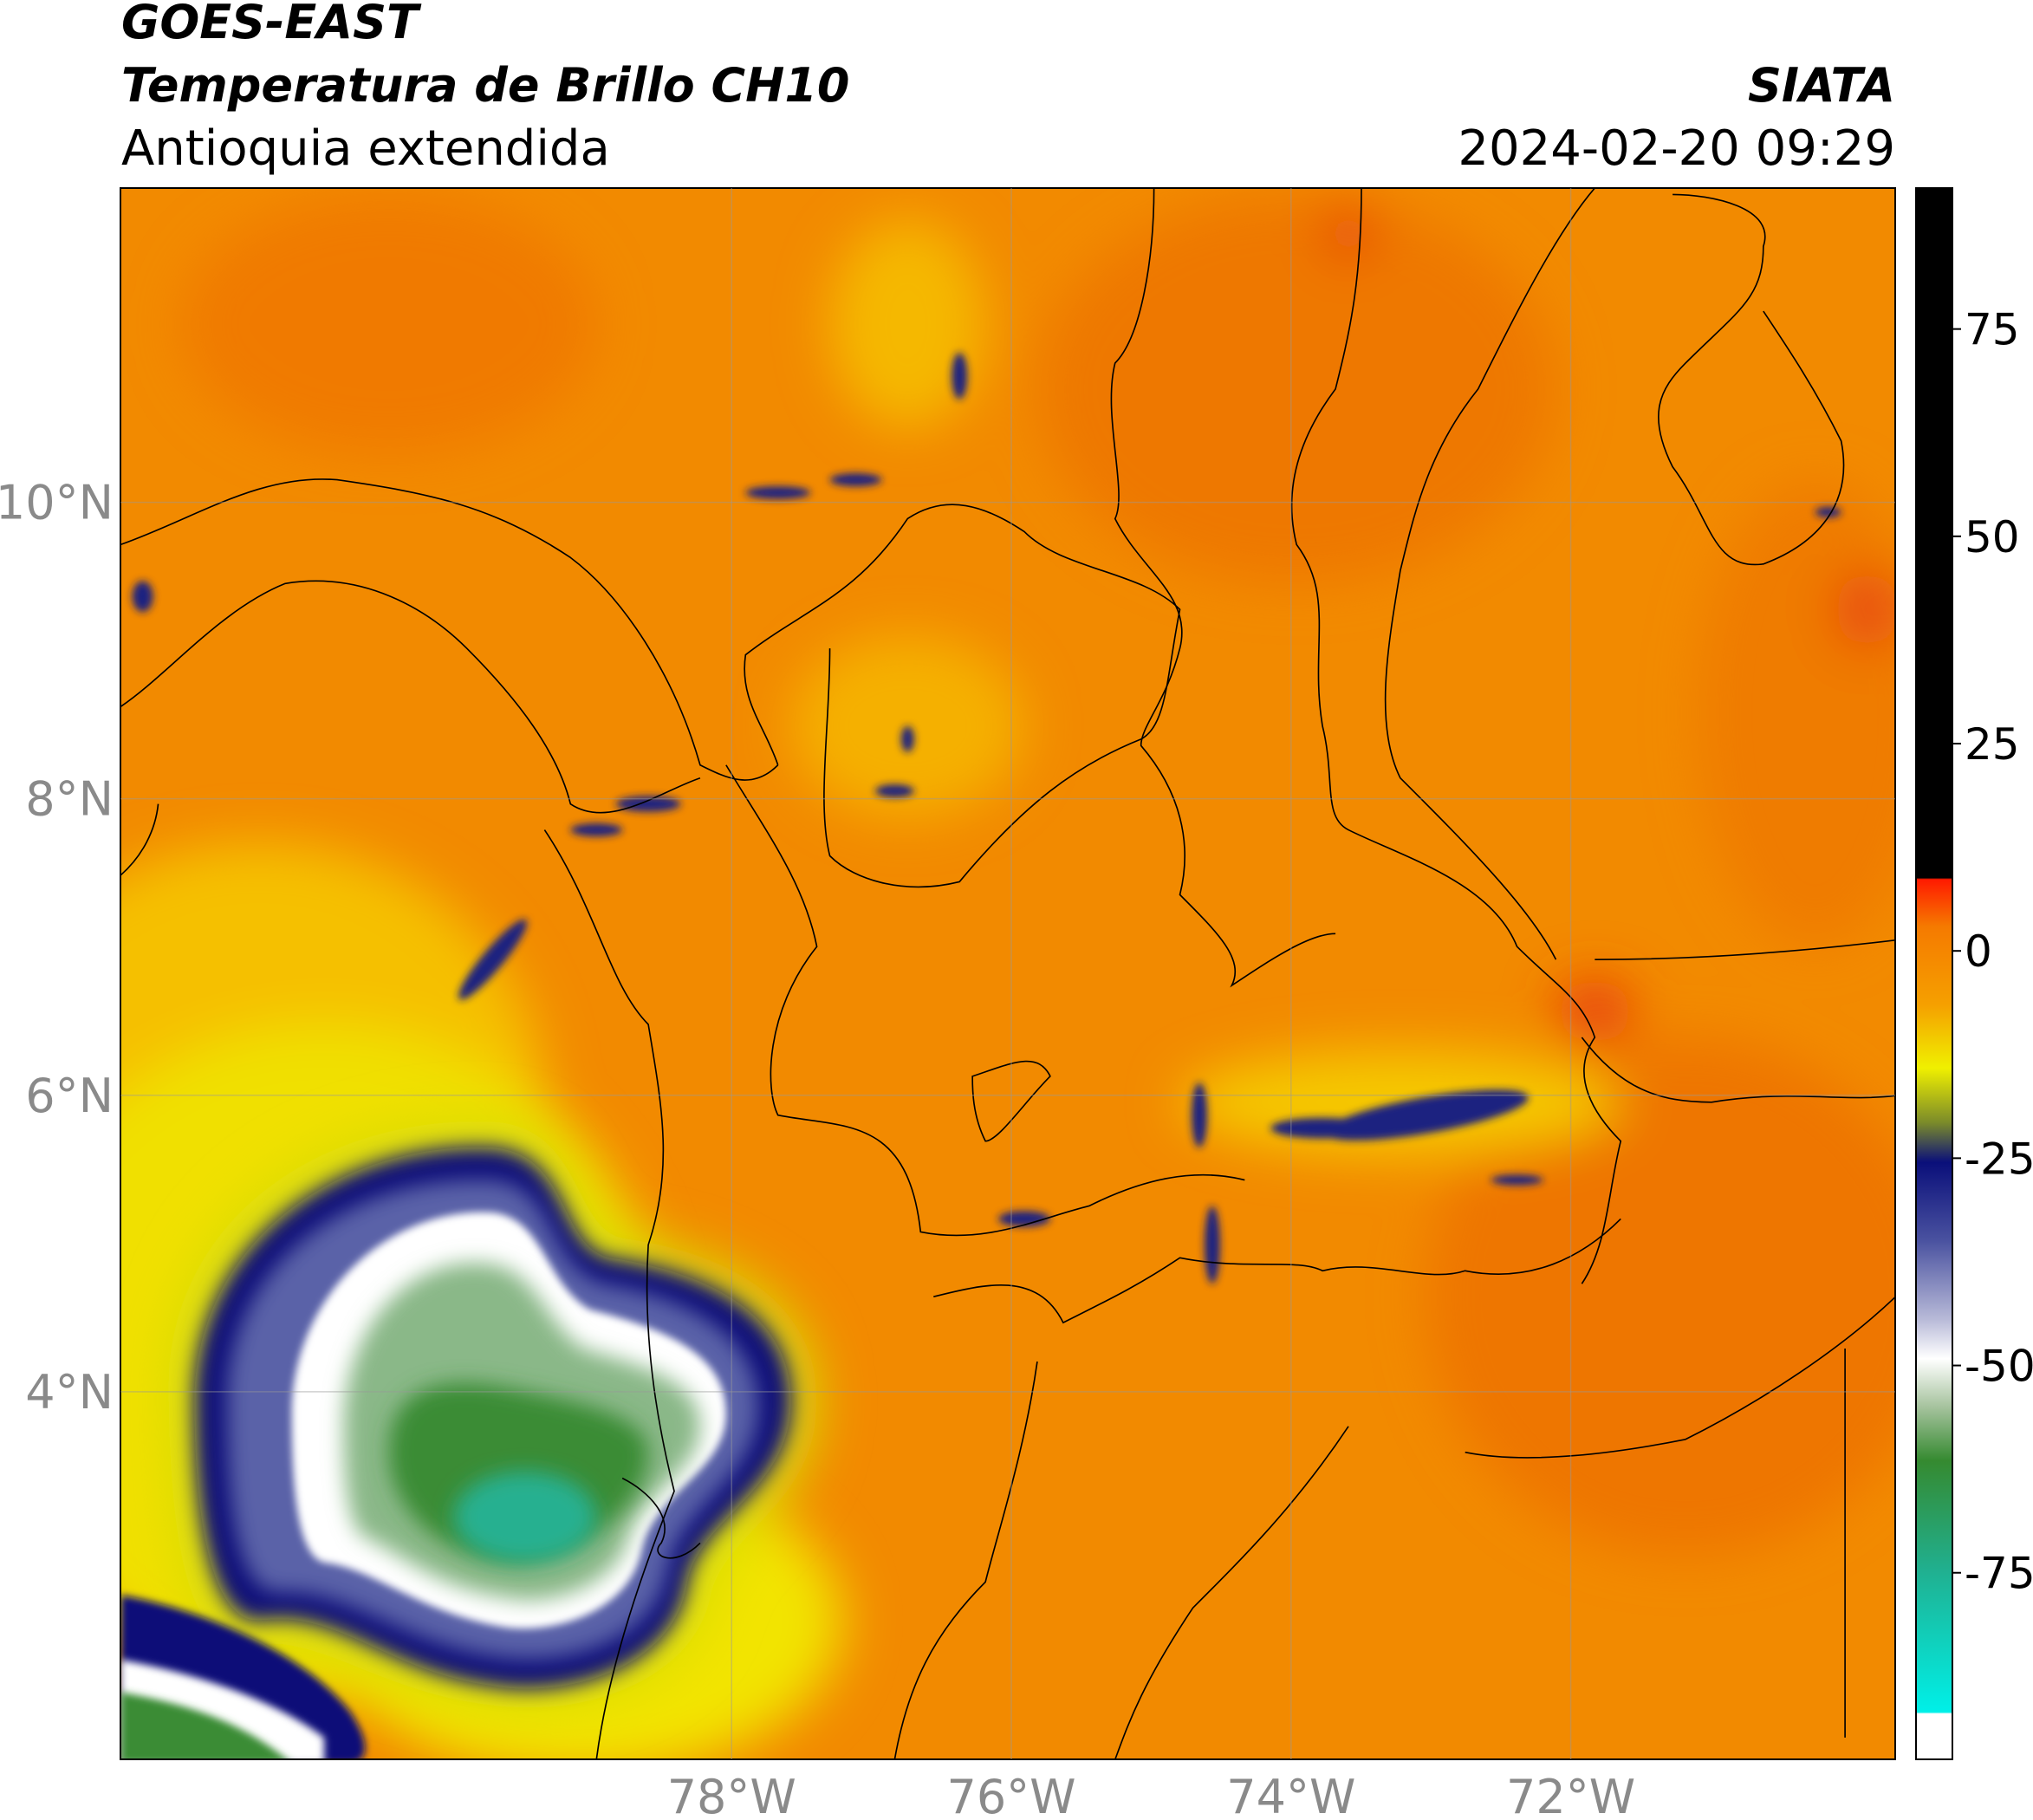  I want to click on colorbar-tick-label: -50, so click(1999, 1367).